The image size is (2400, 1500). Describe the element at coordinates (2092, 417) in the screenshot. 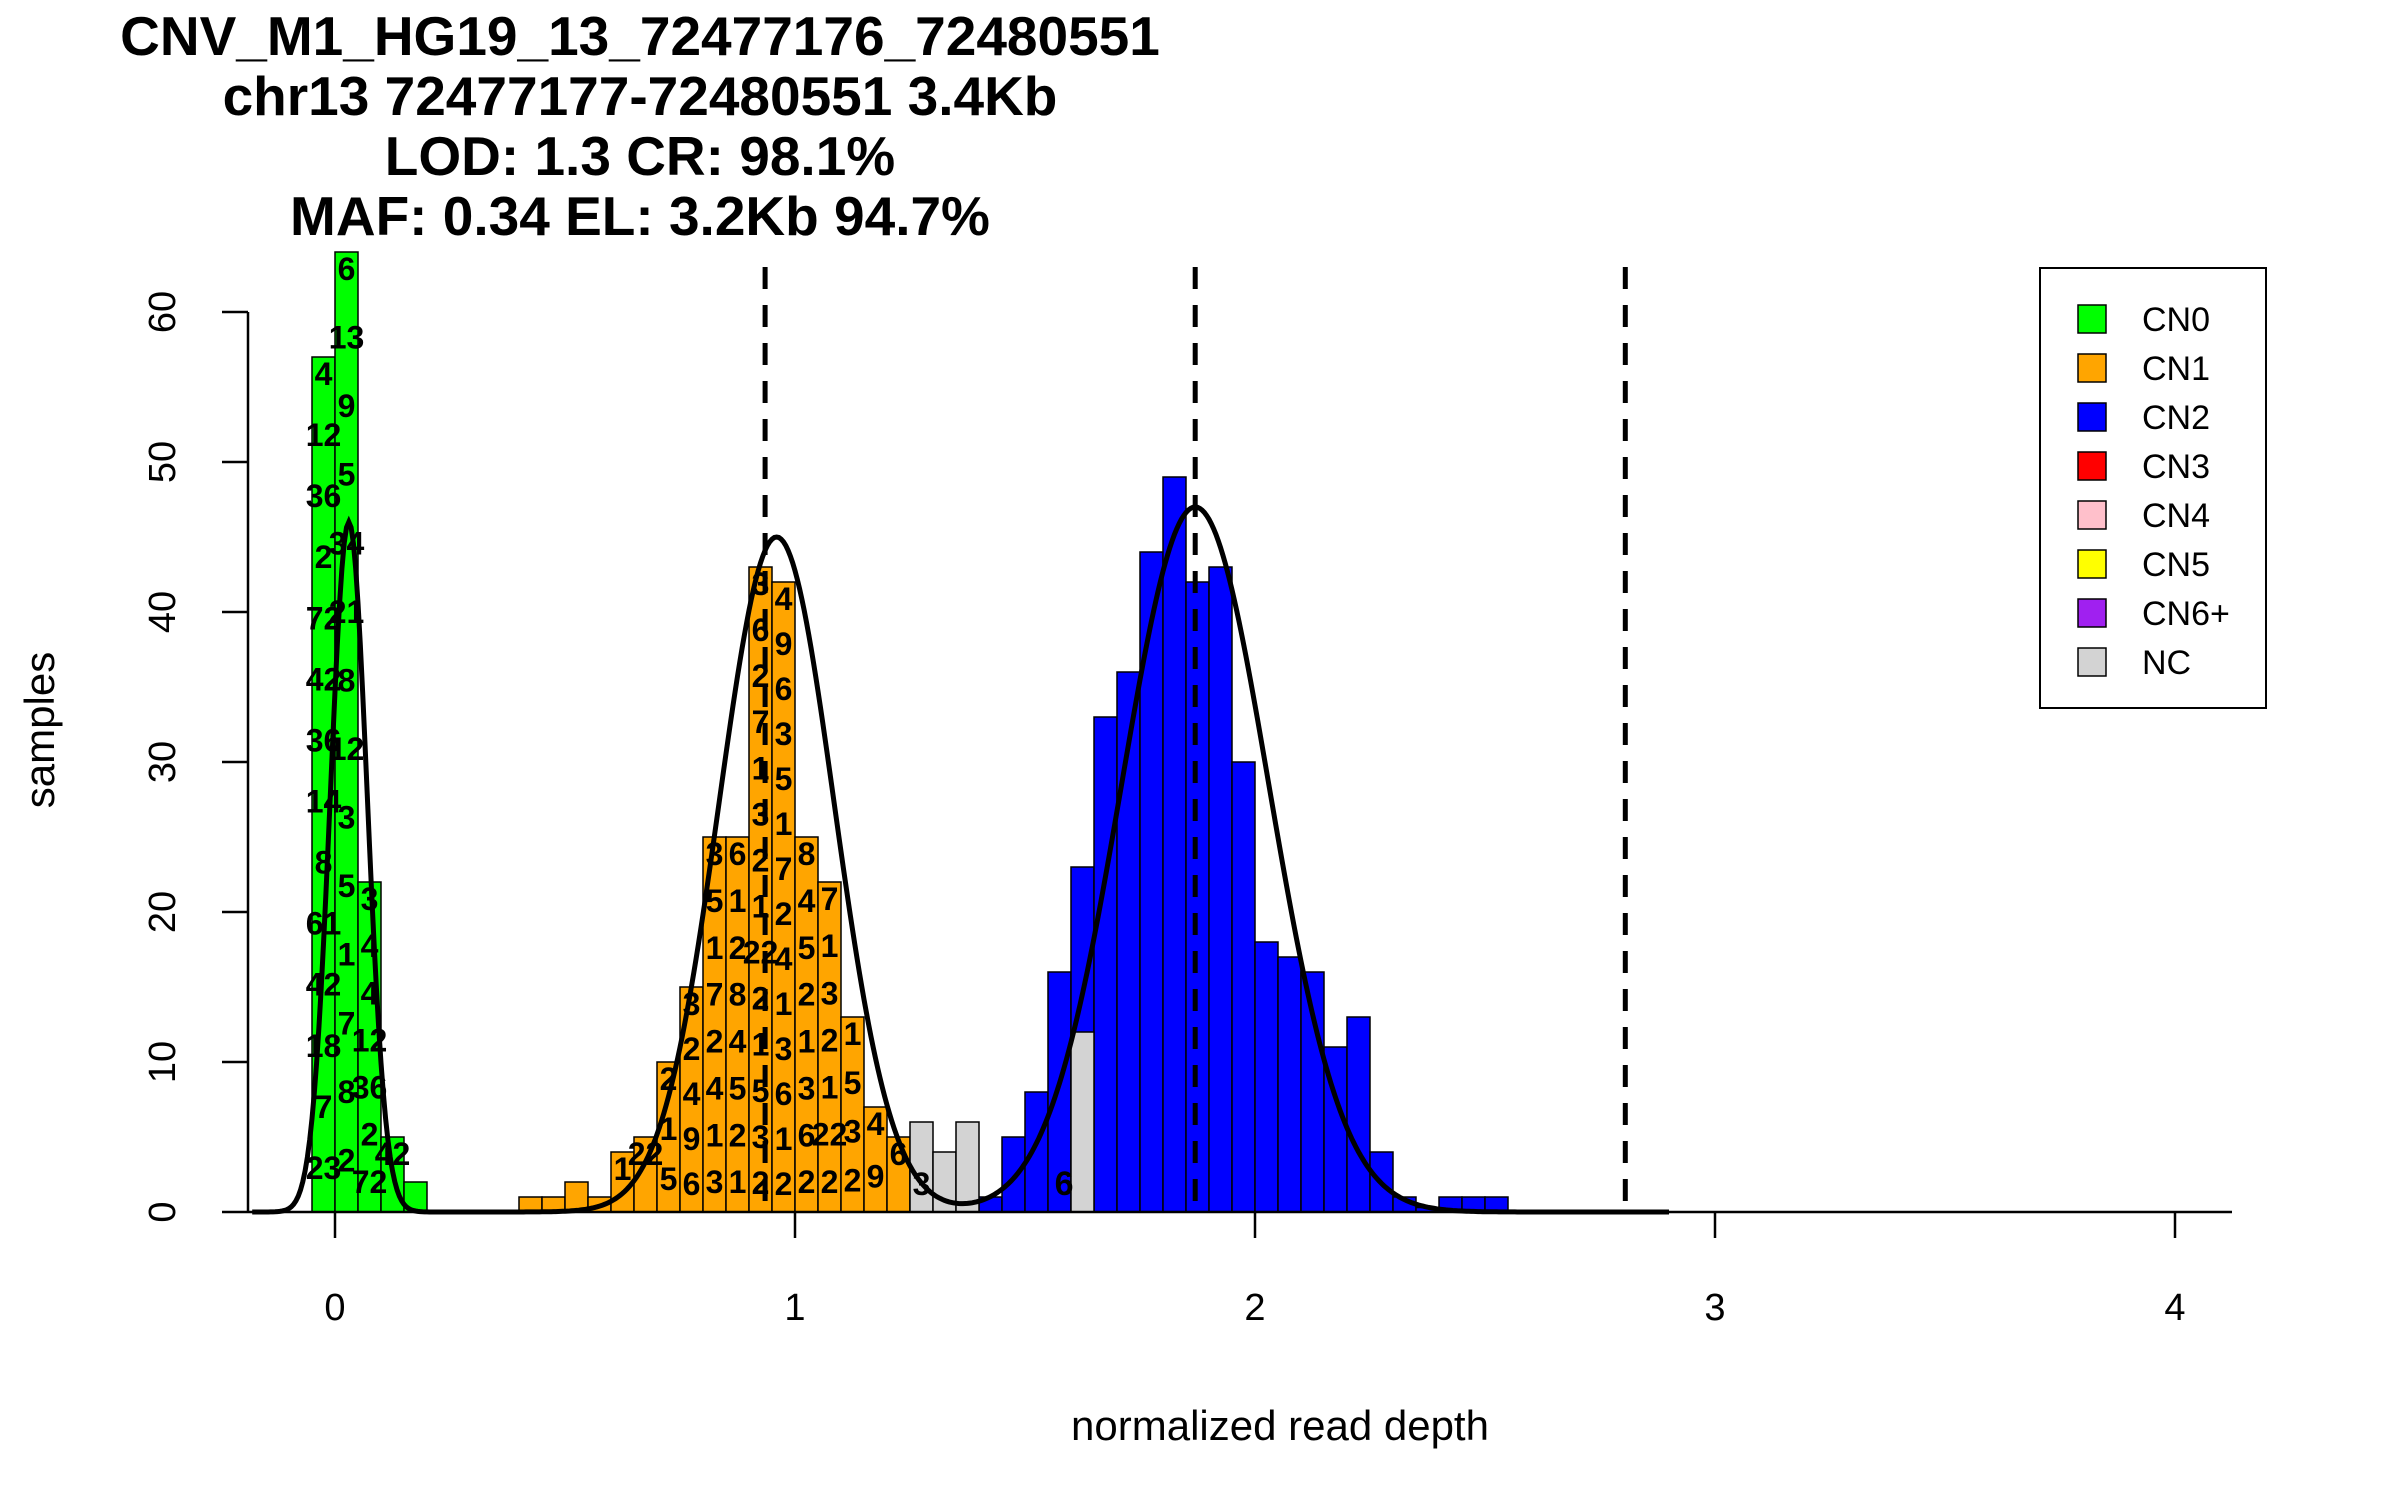

I see `legend-swatch-cn2` at that location.